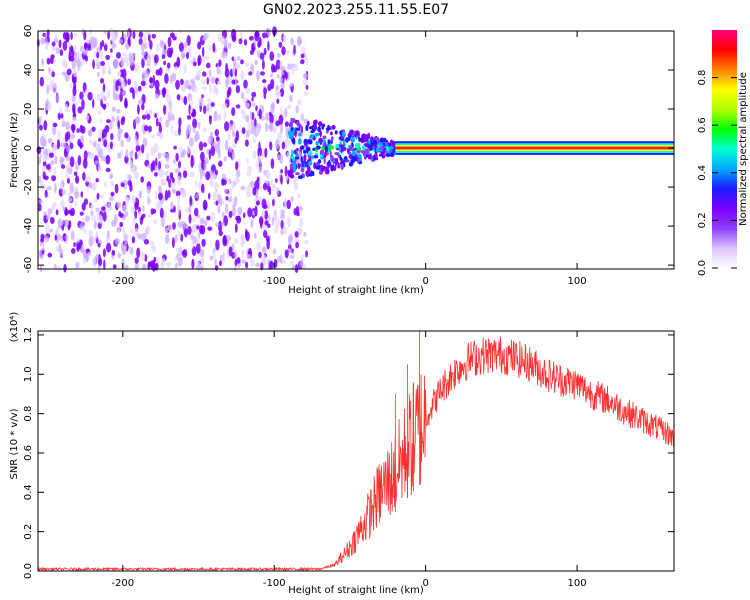  Describe the element at coordinates (122, 281) in the screenshot. I see `spectrogram-x-tick-label: -200` at that location.